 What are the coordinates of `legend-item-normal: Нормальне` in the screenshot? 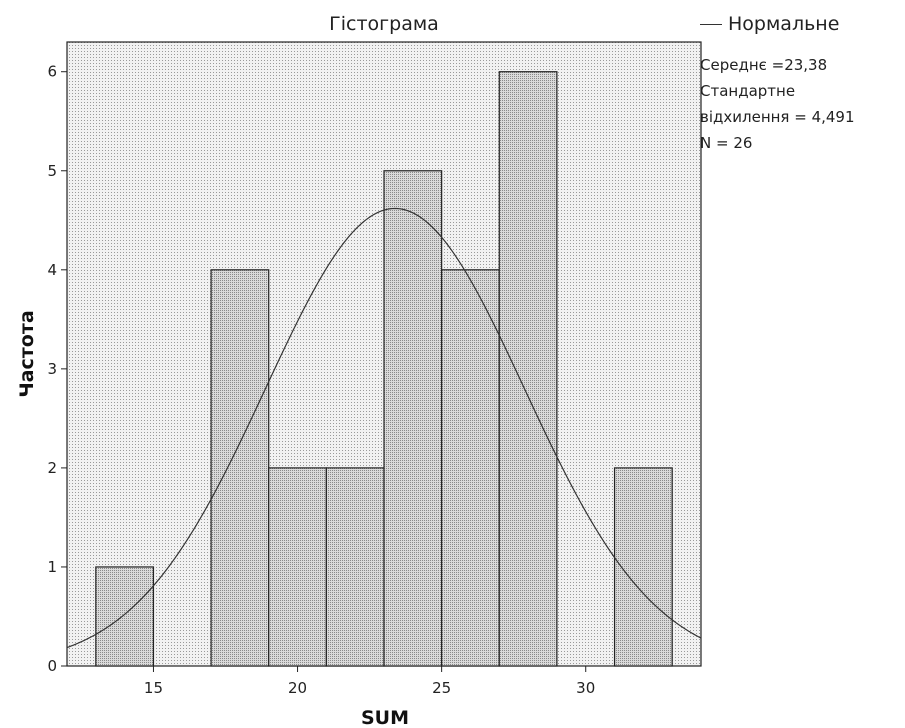 It's located at (802, 24).